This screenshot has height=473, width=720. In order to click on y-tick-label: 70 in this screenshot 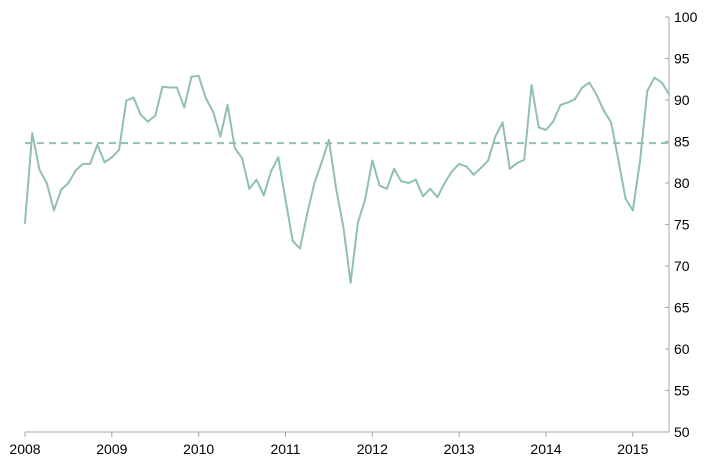, I will do `click(682, 266)`.